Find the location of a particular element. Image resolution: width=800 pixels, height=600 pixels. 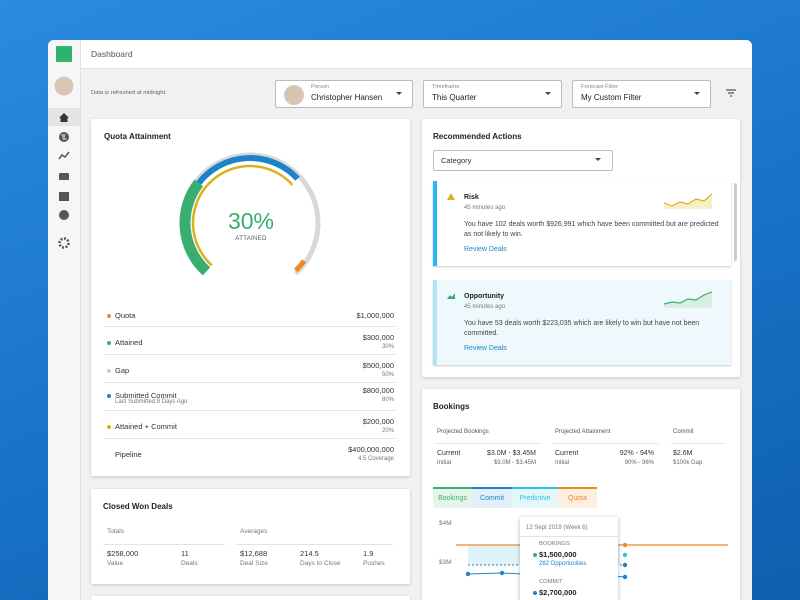

nav-icons is located at coordinates (64, 162).